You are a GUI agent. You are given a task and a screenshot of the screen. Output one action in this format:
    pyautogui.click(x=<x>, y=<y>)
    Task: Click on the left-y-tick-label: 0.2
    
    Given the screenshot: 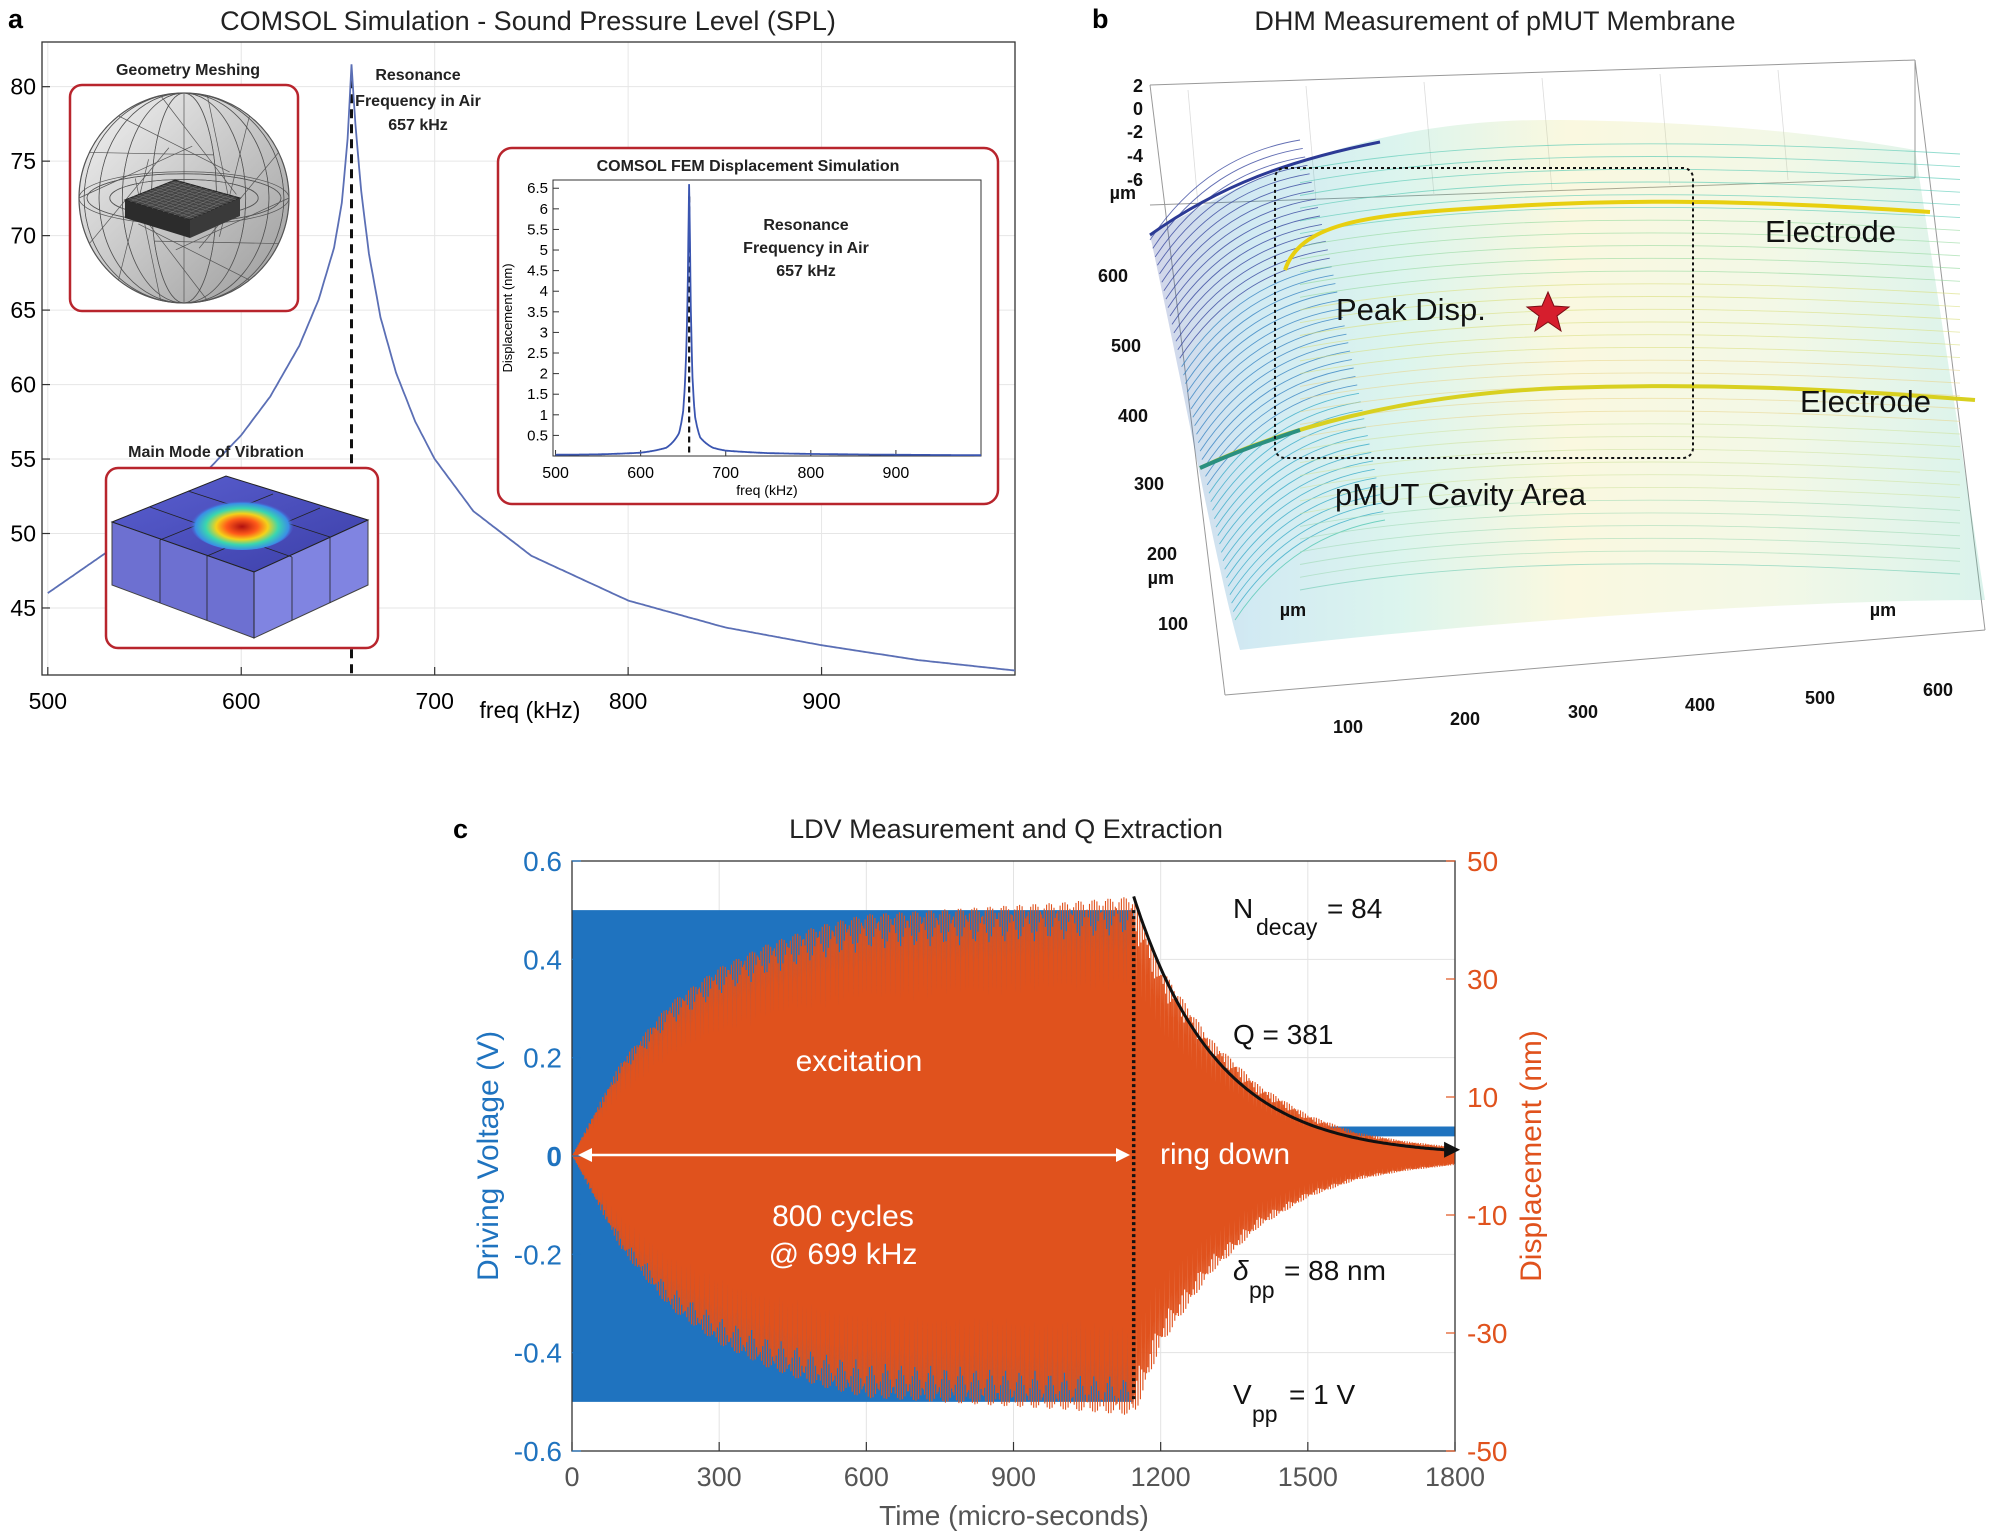 What is the action you would take?
    pyautogui.click(x=542, y=1058)
    